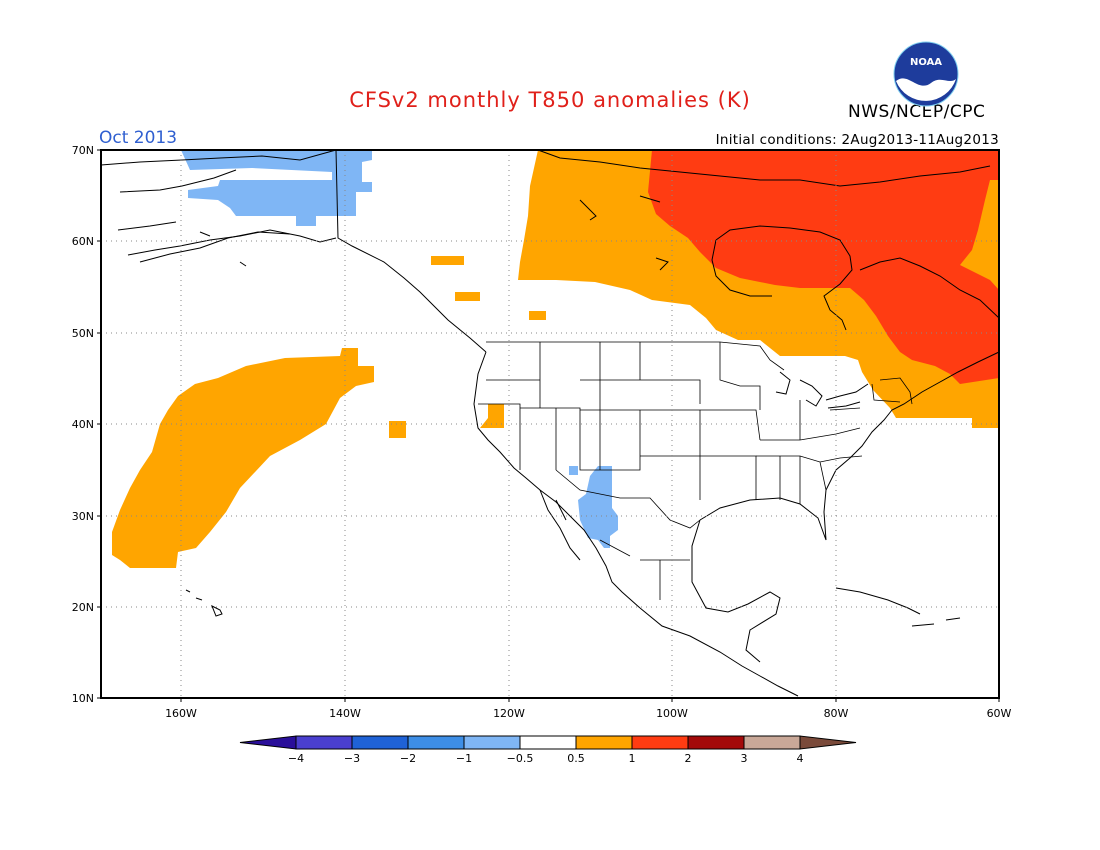  I want to click on lat-label: 20N, so click(83, 607).